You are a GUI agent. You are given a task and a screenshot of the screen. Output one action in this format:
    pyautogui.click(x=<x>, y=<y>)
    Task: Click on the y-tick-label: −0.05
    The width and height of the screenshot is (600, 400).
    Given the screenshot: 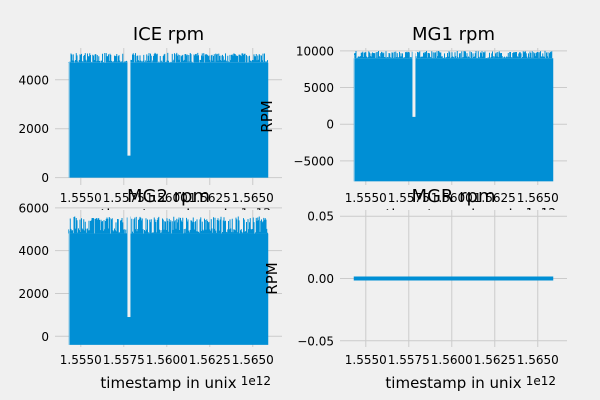 What is the action you would take?
    pyautogui.click(x=315, y=341)
    